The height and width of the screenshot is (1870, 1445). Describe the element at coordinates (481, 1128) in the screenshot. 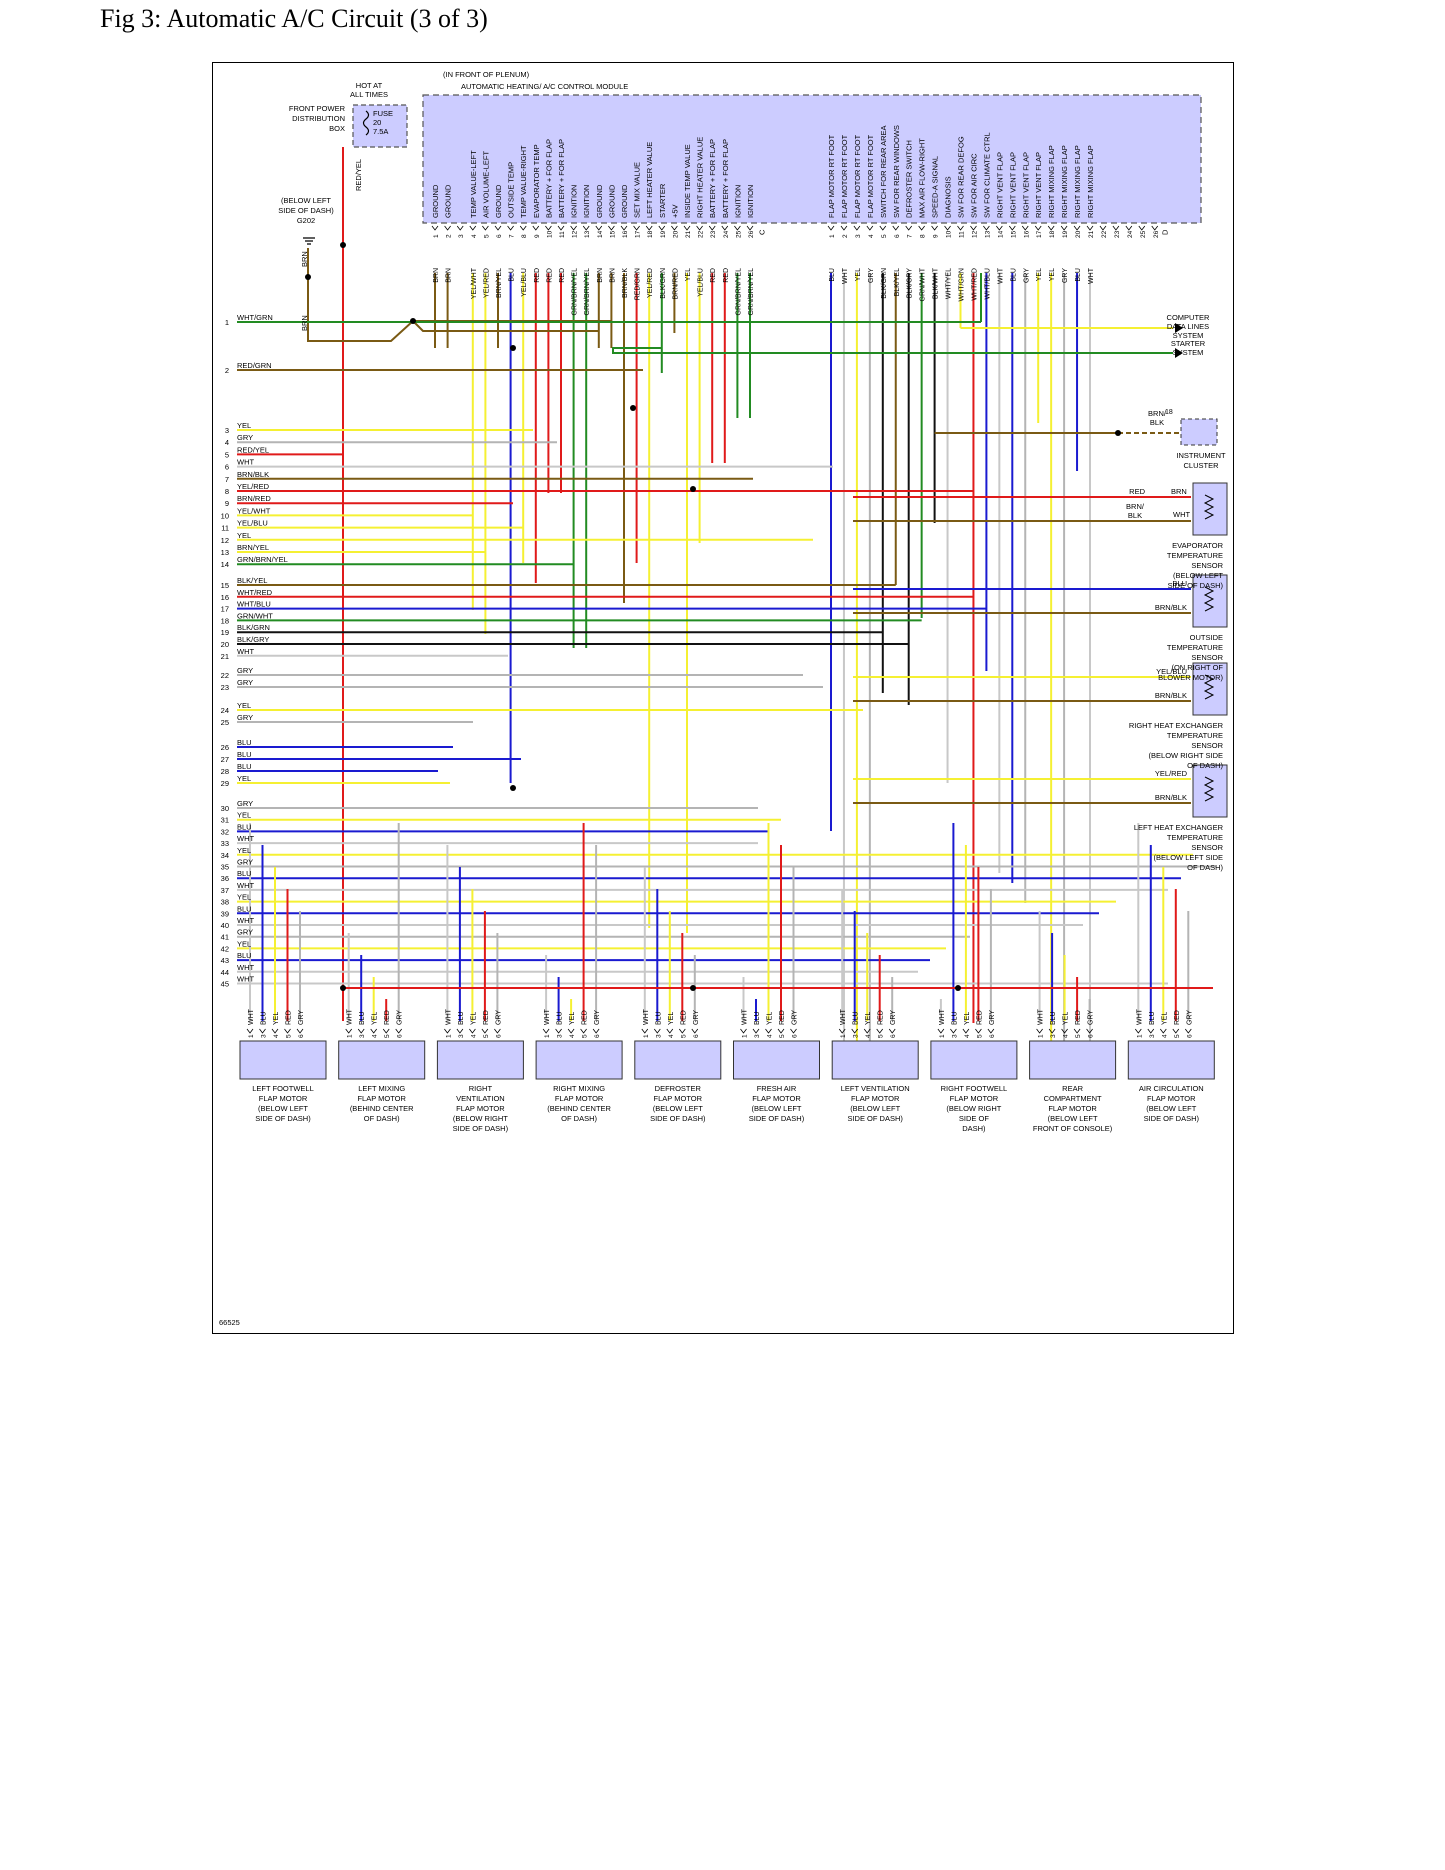

I see `flap-motor-label: SIDE OF DASH)` at that location.